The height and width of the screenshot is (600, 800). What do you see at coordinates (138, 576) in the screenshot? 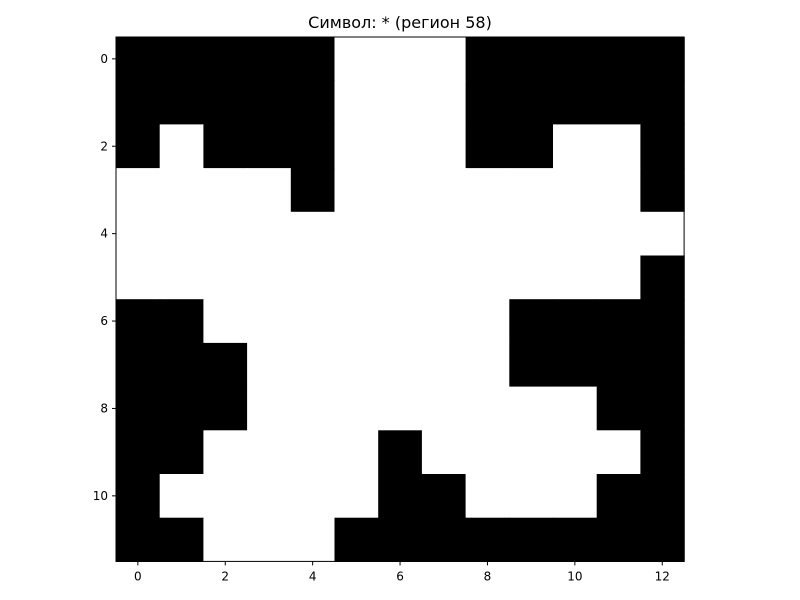
I see `x-tick-label: 0` at bounding box center [138, 576].